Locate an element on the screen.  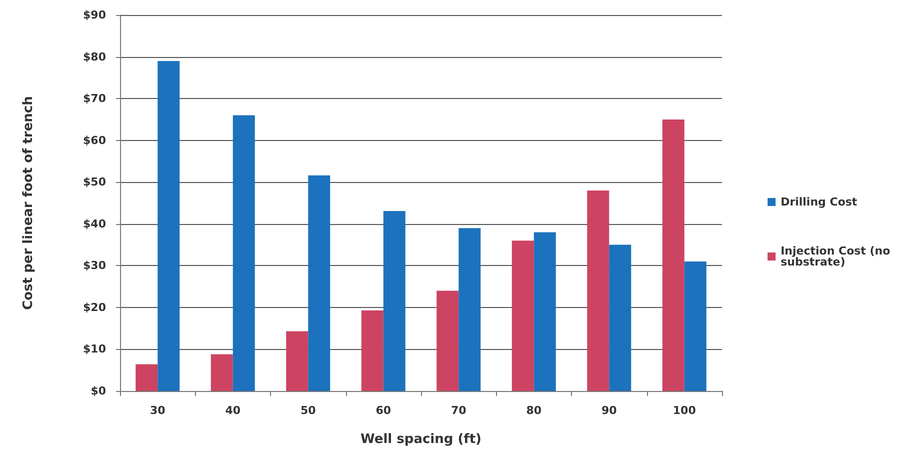
x-tick-label: 80 is located at coordinates (534, 410).